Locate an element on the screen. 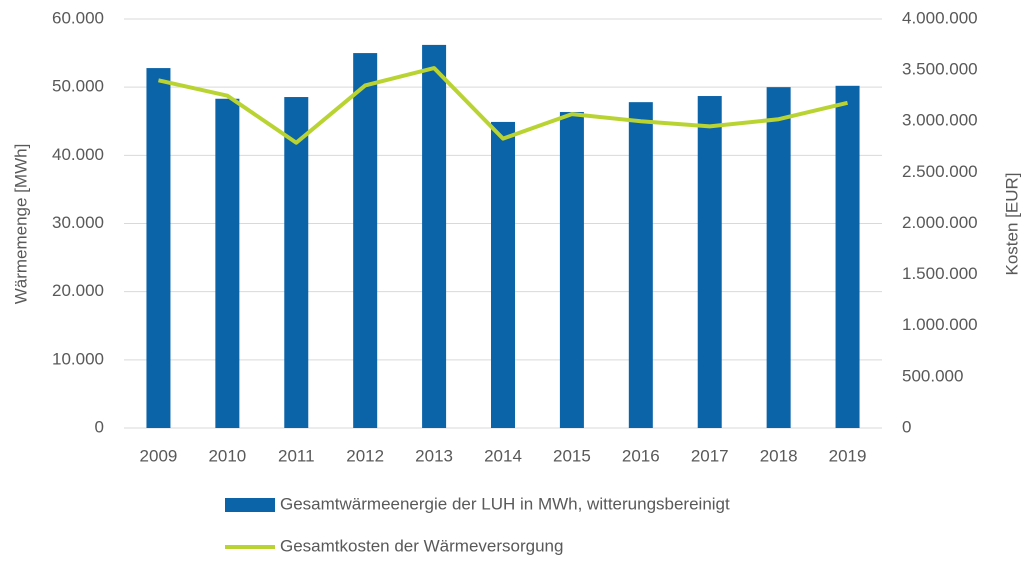 This screenshot has height=561, width=1030. x-tick-label: 2019 is located at coordinates (848, 455).